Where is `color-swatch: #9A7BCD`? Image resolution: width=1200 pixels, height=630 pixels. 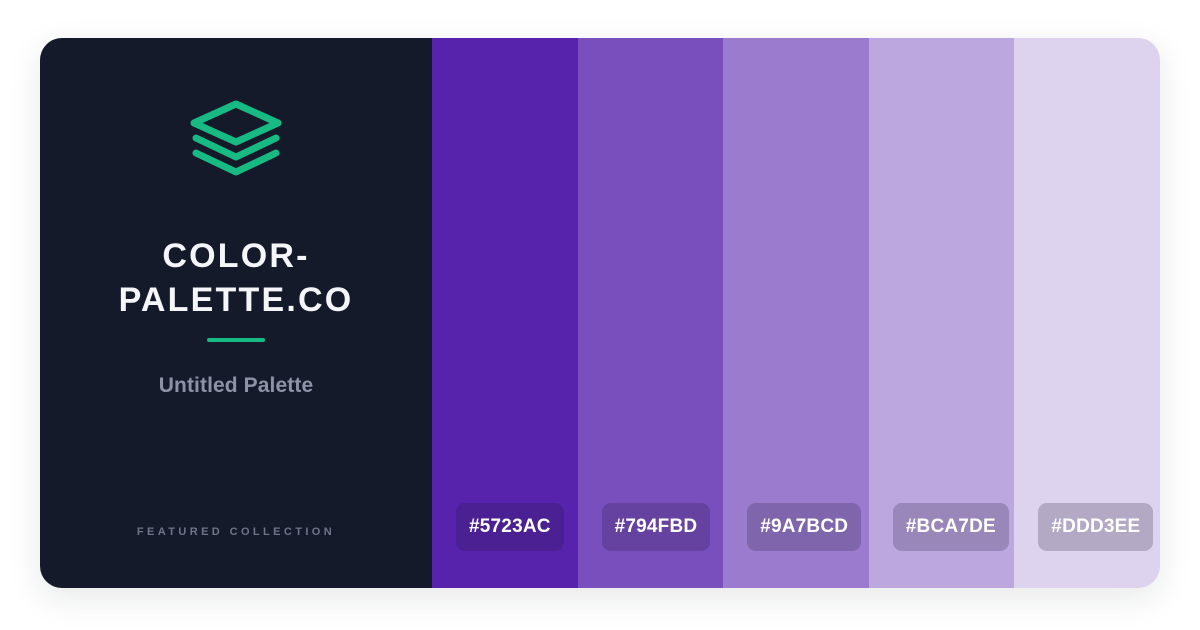
color-swatch: #9A7BCD is located at coordinates (796, 313).